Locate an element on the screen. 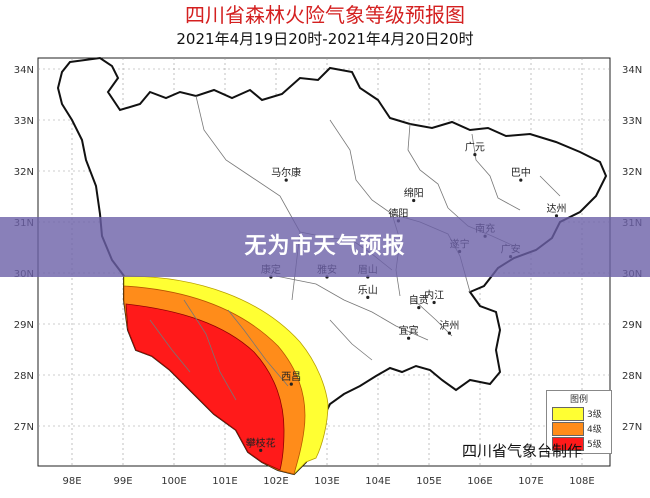  legend-swatch-level5 is located at coordinates (568, 444).